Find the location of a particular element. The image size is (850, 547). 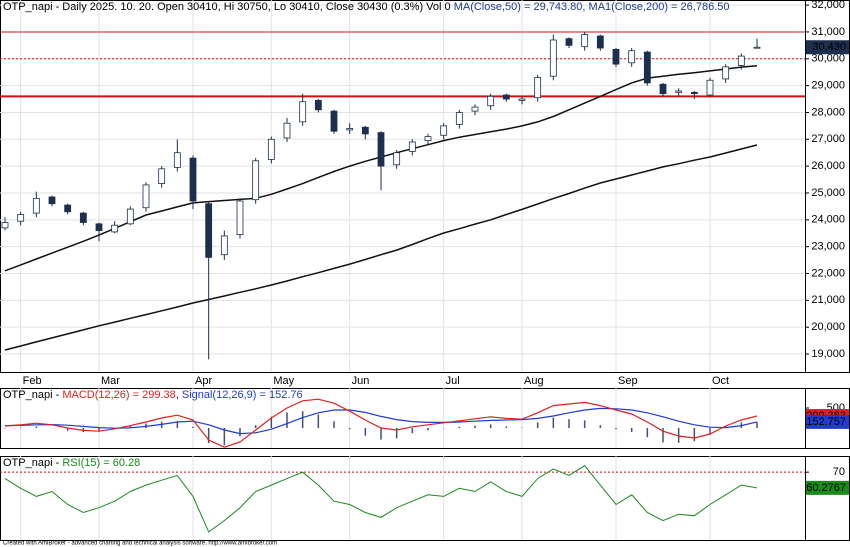

y-tick-label: 70 is located at coordinates (839, 472).